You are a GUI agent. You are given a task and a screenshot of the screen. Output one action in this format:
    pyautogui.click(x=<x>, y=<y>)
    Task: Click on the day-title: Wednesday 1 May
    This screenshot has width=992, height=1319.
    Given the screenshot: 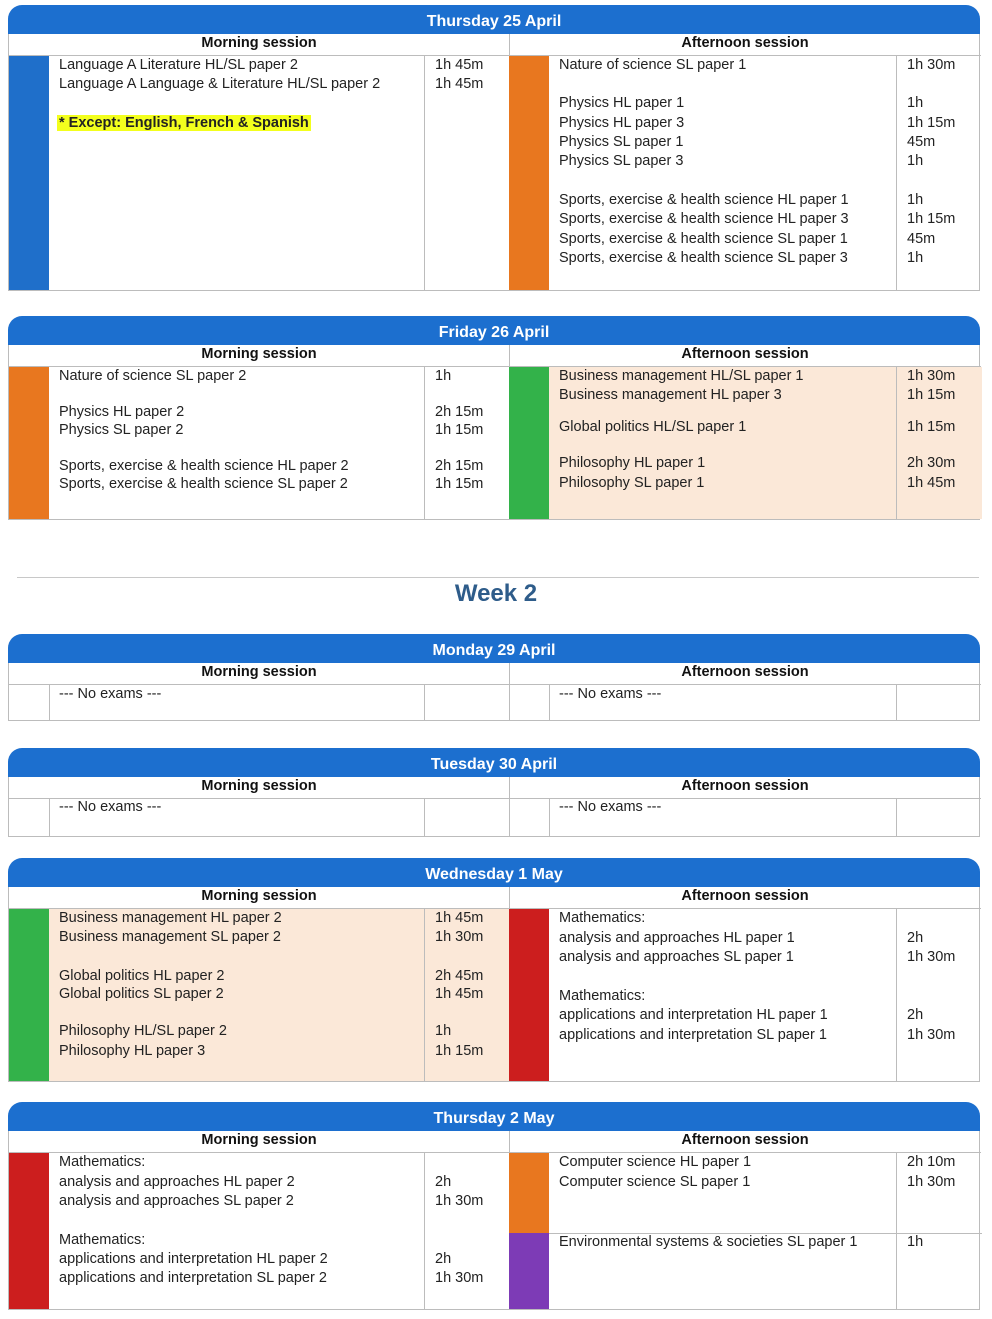 What is the action you would take?
    pyautogui.click(x=494, y=872)
    